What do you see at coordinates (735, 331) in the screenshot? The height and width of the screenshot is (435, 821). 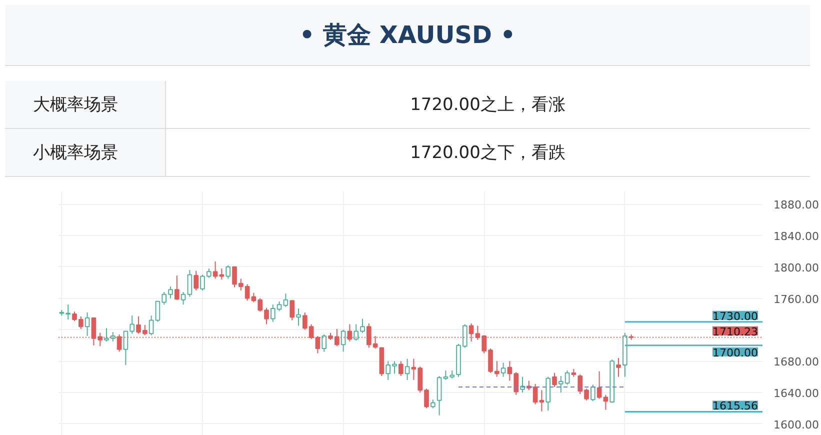 I see `ref-line-label: 1710.23` at bounding box center [735, 331].